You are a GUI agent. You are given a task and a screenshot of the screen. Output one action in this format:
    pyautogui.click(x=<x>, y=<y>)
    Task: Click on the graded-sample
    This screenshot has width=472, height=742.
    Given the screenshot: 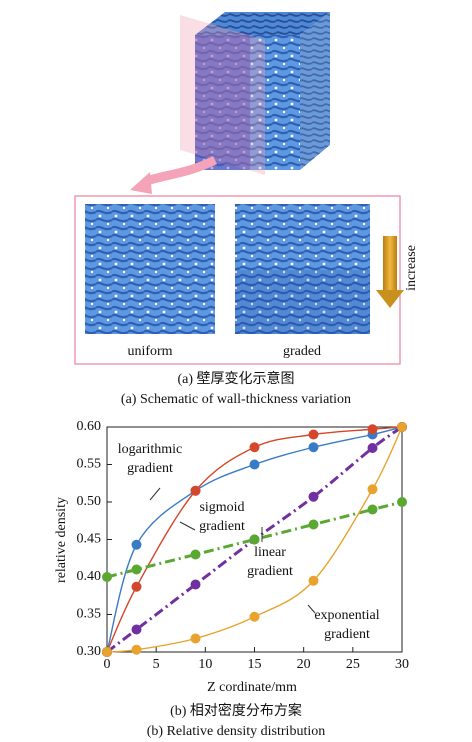 What is the action you would take?
    pyautogui.click(x=302, y=269)
    